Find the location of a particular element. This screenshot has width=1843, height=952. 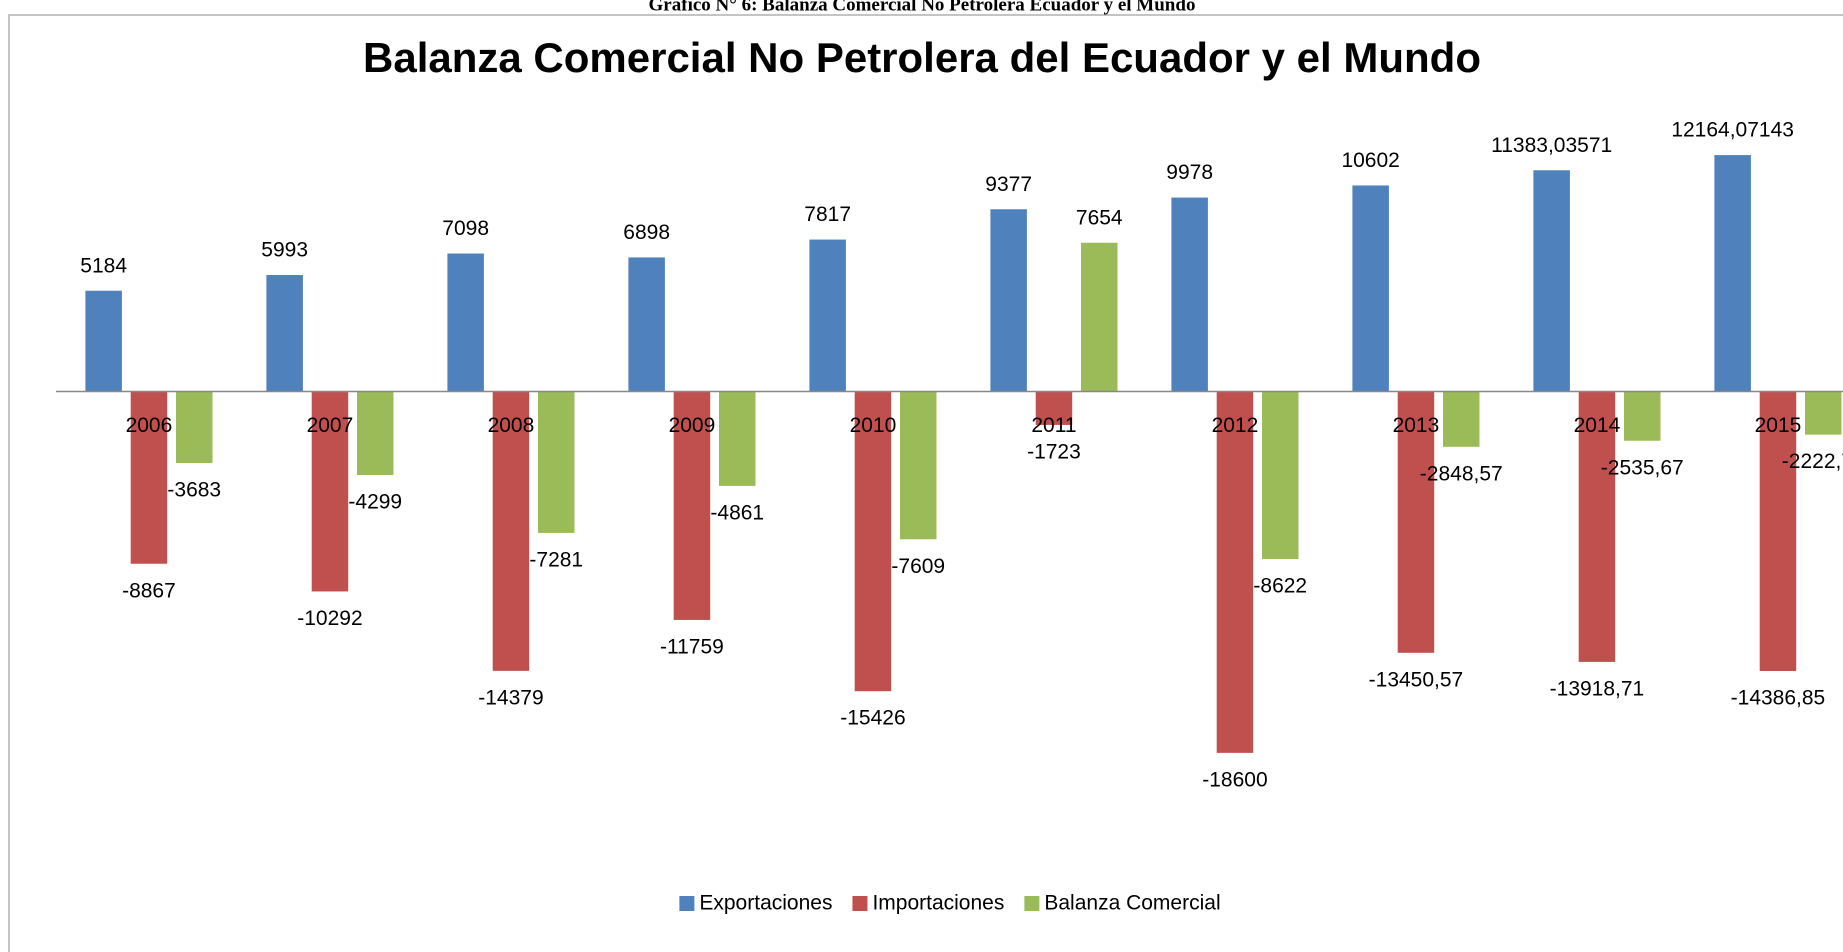

data-label: 10602 is located at coordinates (1370, 160).